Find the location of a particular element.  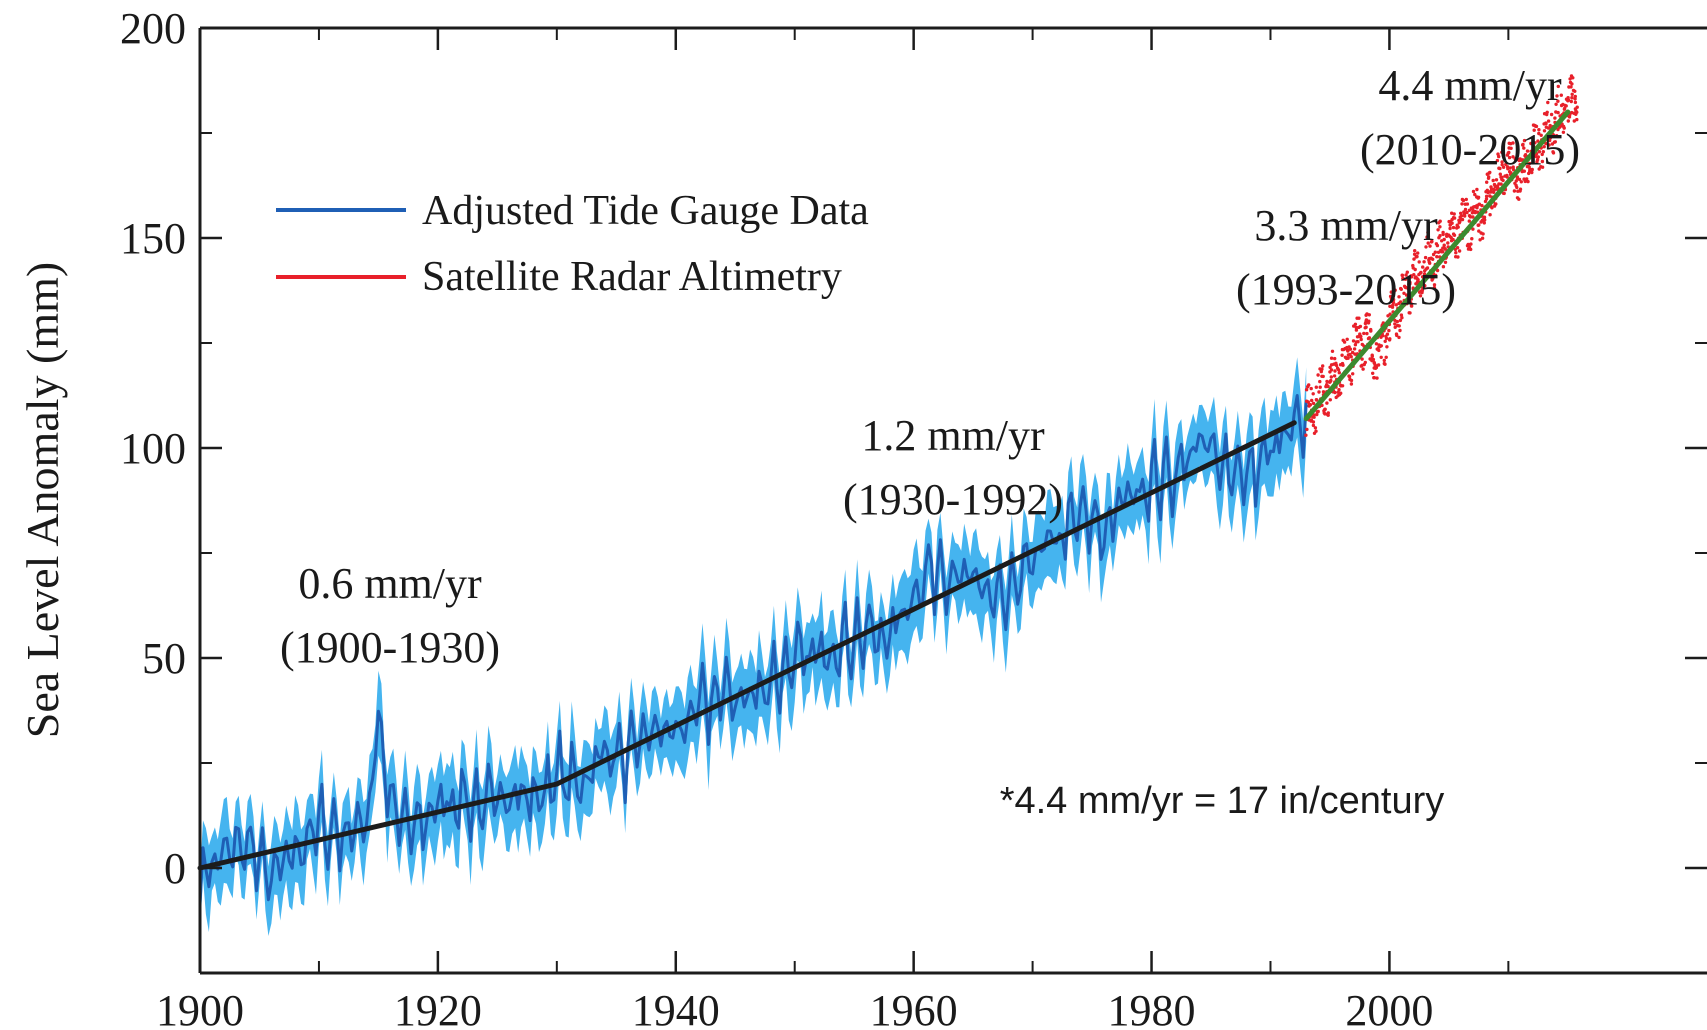

annotation-rate: 0.6 mm/yr is located at coordinates (390, 583).